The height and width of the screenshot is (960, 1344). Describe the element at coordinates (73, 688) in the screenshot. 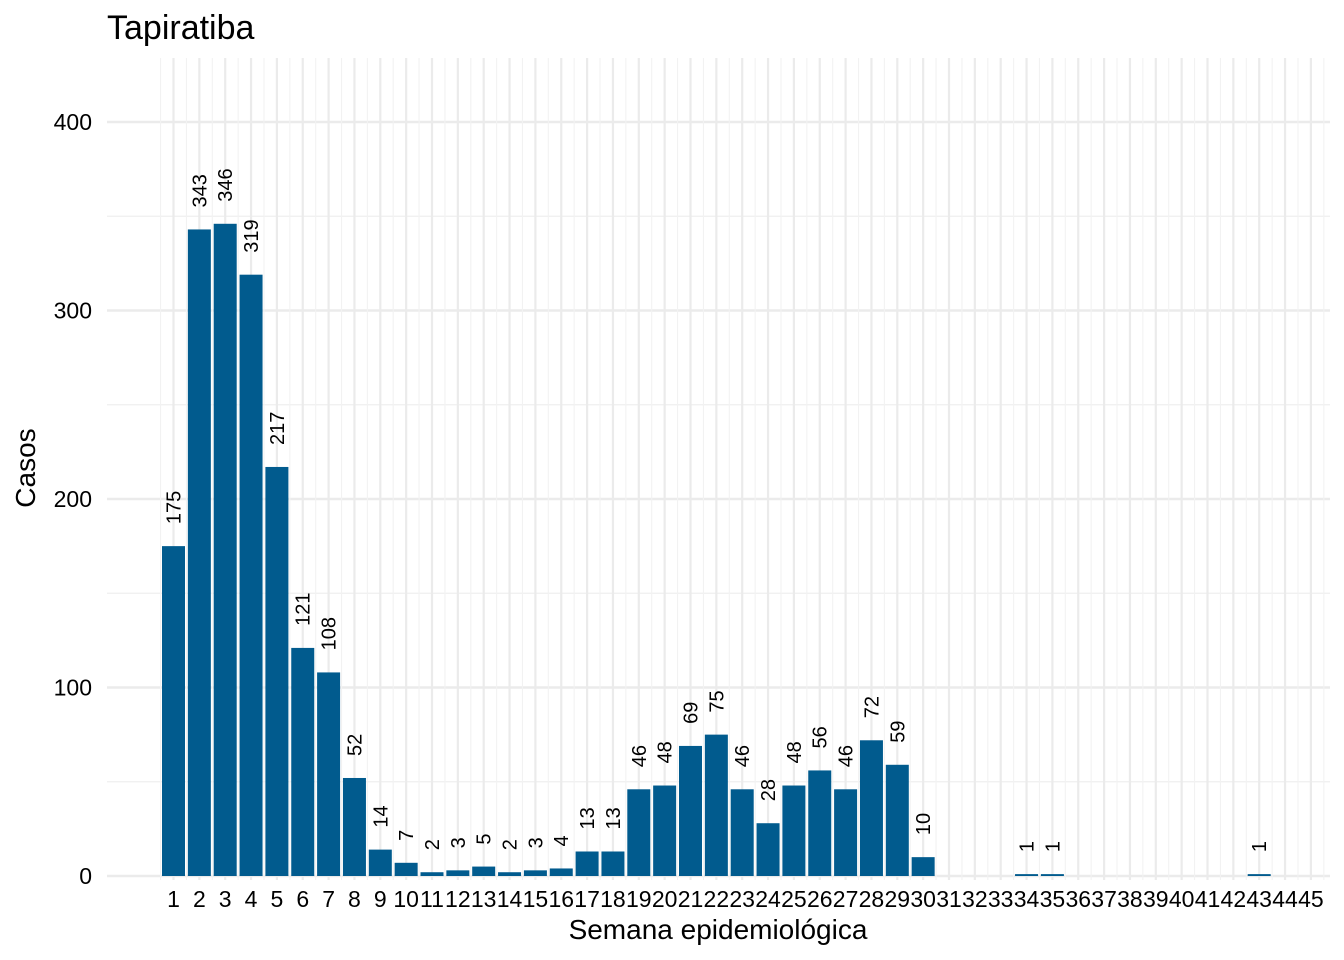

I see `y-tick-label: 100` at that location.